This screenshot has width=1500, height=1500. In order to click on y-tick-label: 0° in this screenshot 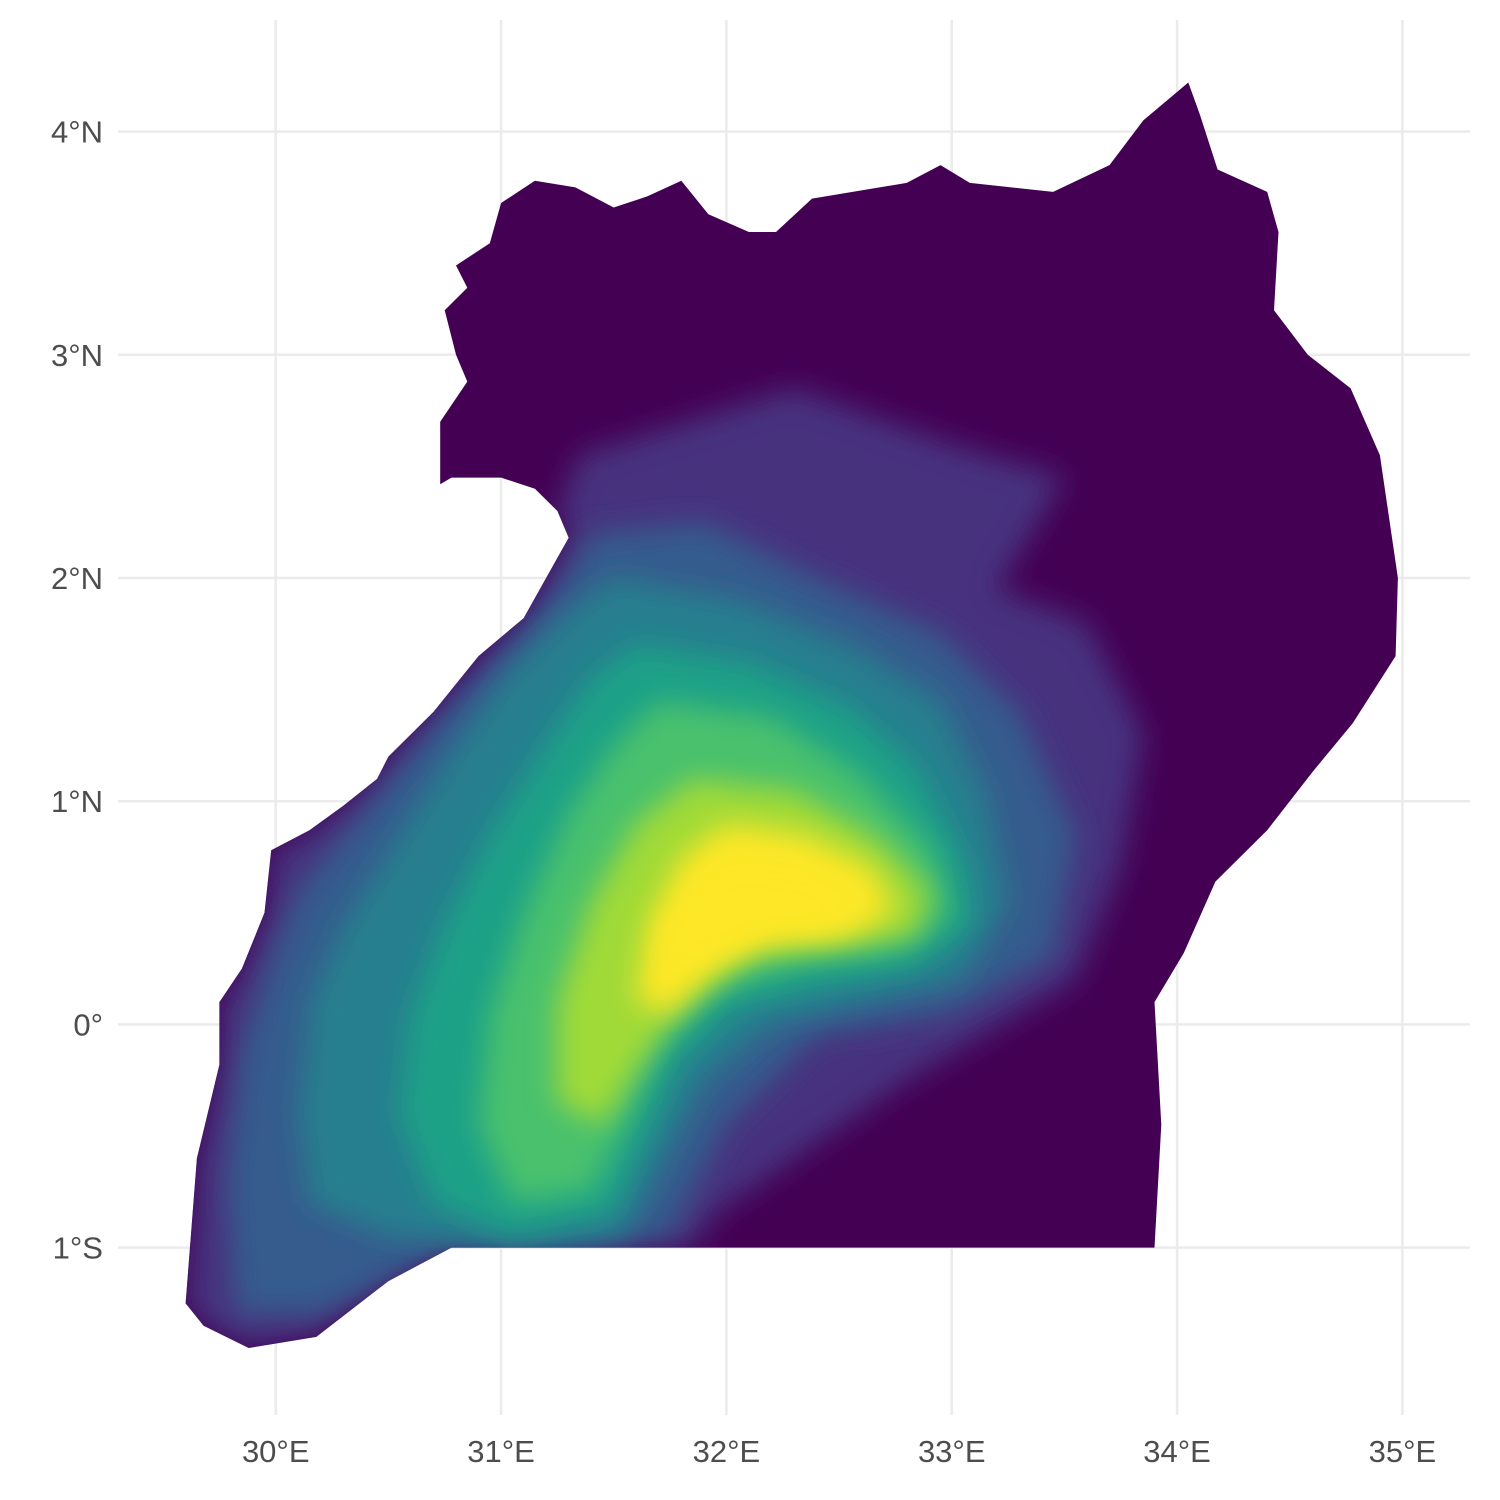, I will do `click(88, 1024)`.